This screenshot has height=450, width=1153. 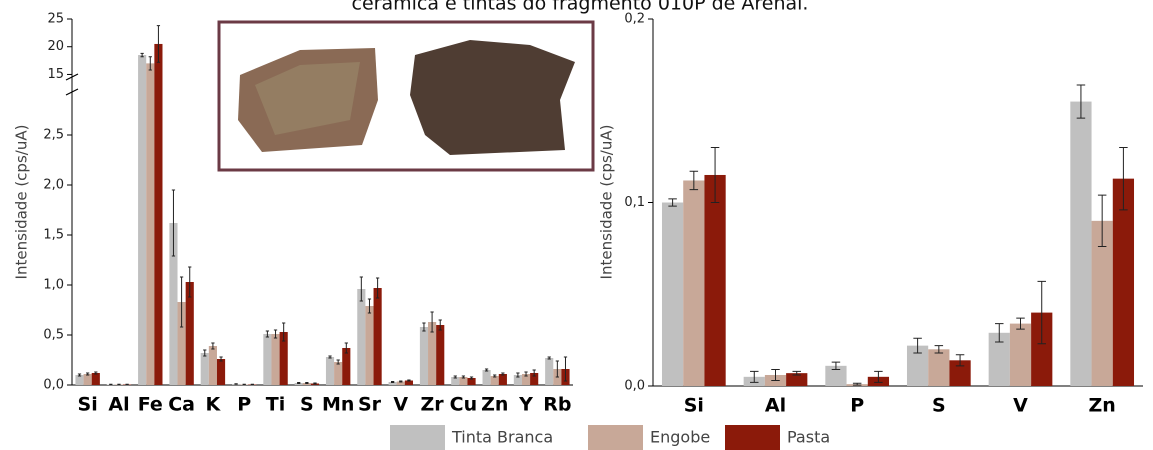 What do you see at coordinates (607, 202) in the screenshot?
I see `y-axis-label: Intensidade (cps/uA)` at bounding box center [607, 202].